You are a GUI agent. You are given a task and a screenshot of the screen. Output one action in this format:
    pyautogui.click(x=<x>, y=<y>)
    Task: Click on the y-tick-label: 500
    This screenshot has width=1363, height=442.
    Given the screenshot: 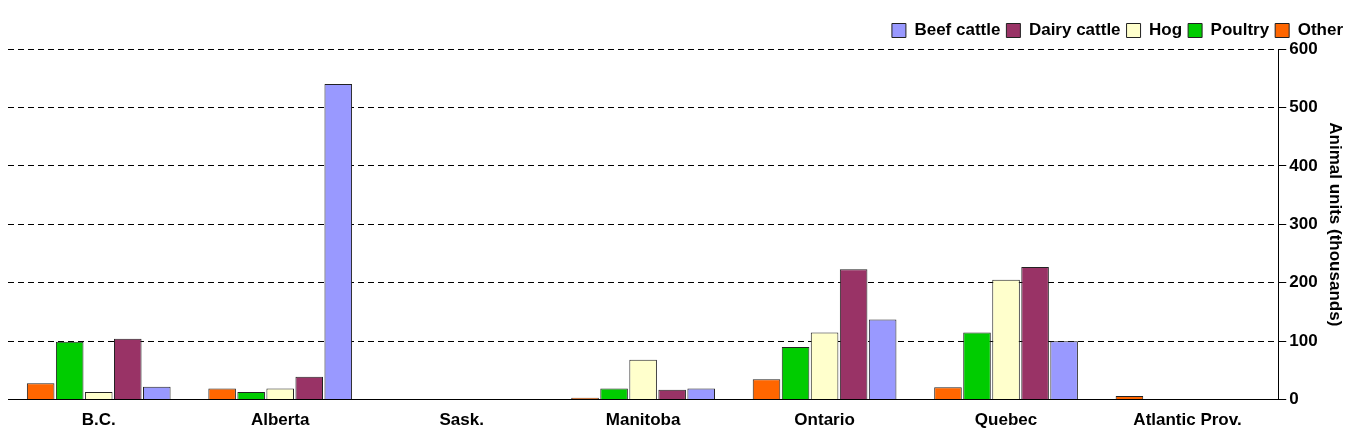 What is the action you would take?
    pyautogui.click(x=1303, y=107)
    